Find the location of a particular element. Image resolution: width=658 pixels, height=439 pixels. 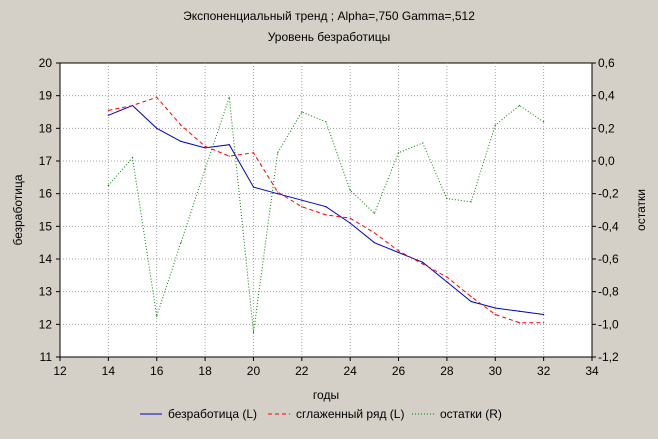

x-tick-label: 34 is located at coordinates (592, 371).